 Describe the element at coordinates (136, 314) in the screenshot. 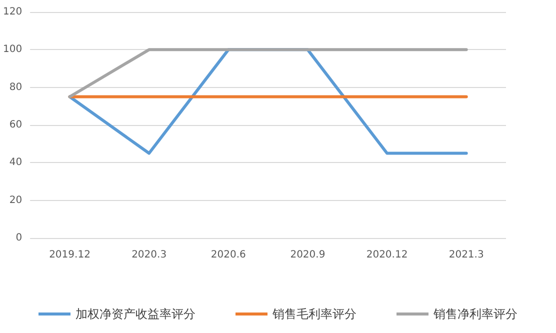

I see `legend-label: 加权净资产收益率评分` at that location.